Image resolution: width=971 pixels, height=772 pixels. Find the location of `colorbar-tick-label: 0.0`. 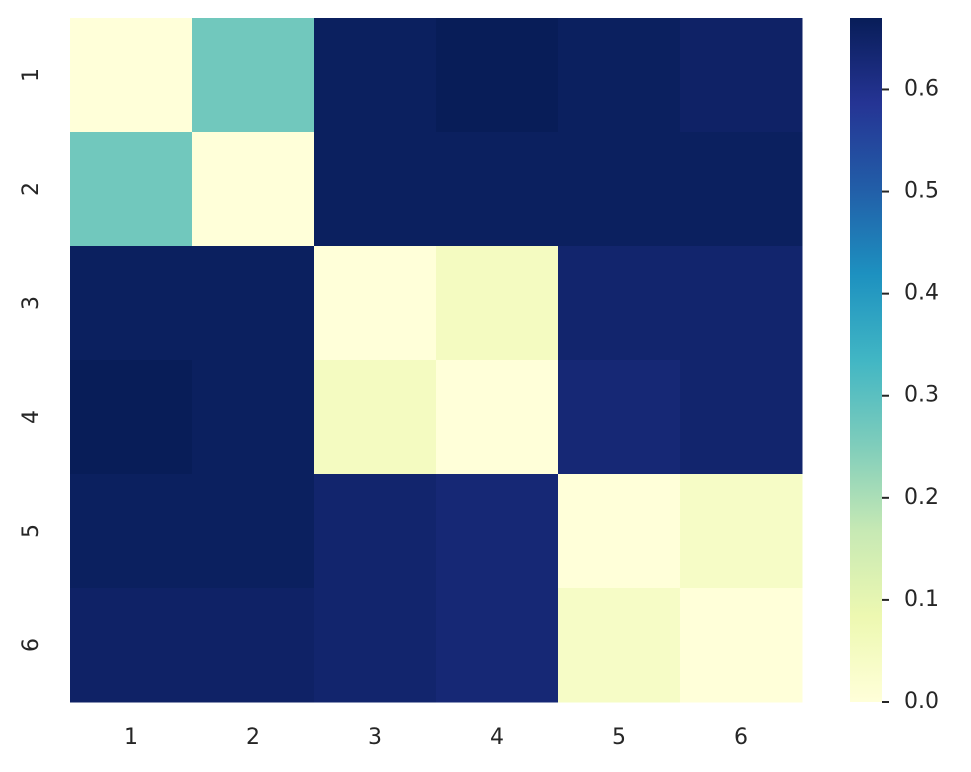

colorbar-tick-label: 0.0 is located at coordinates (921, 701).